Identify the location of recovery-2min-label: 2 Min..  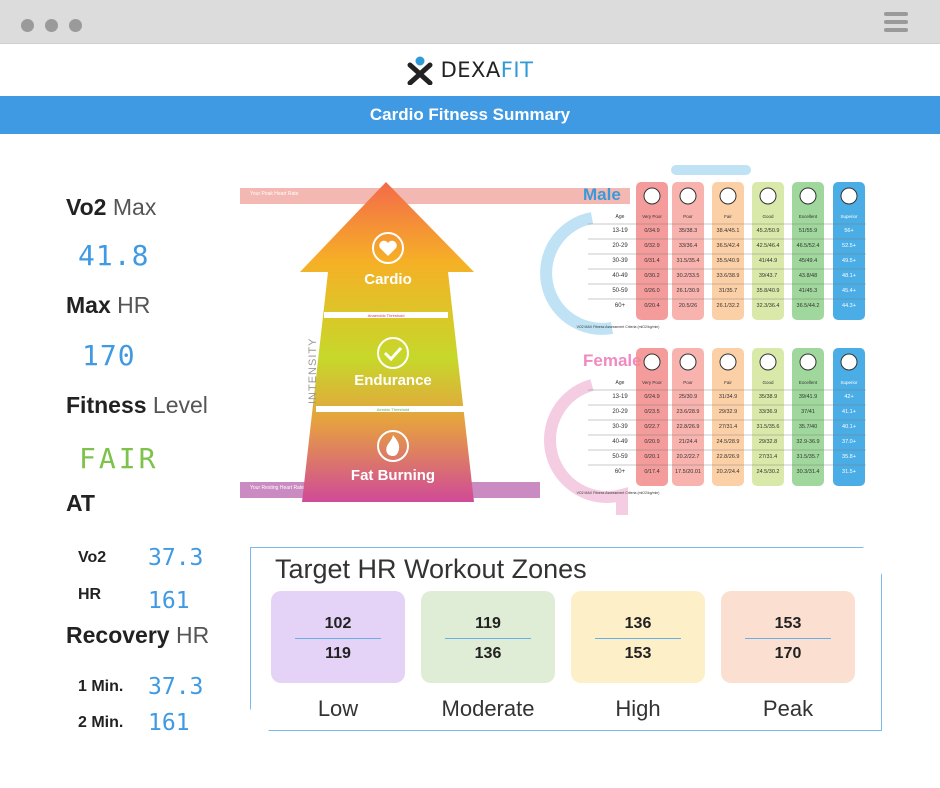
(101, 722).